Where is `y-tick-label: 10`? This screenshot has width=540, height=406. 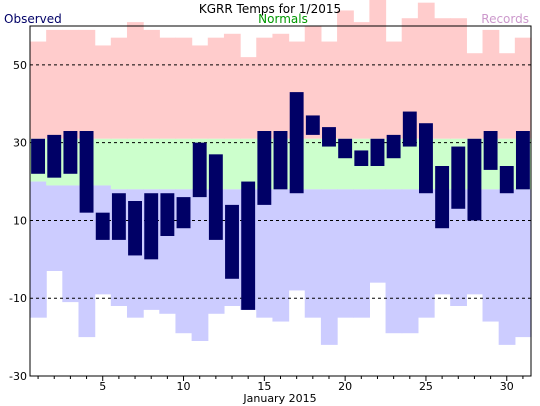
y-tick-label: 10 is located at coordinates (20, 220).